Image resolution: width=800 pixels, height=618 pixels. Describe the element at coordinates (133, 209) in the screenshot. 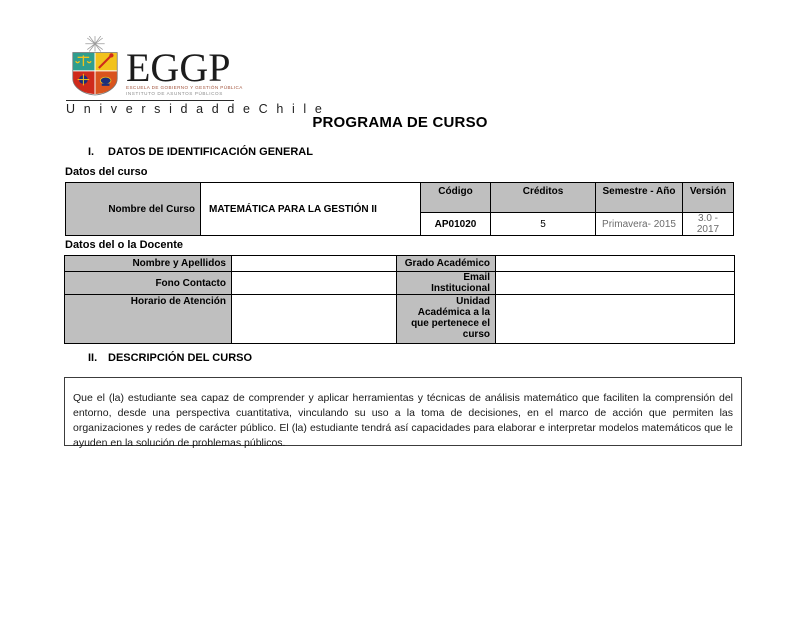

I see `course-name-label: Nombre del Curso` at that location.